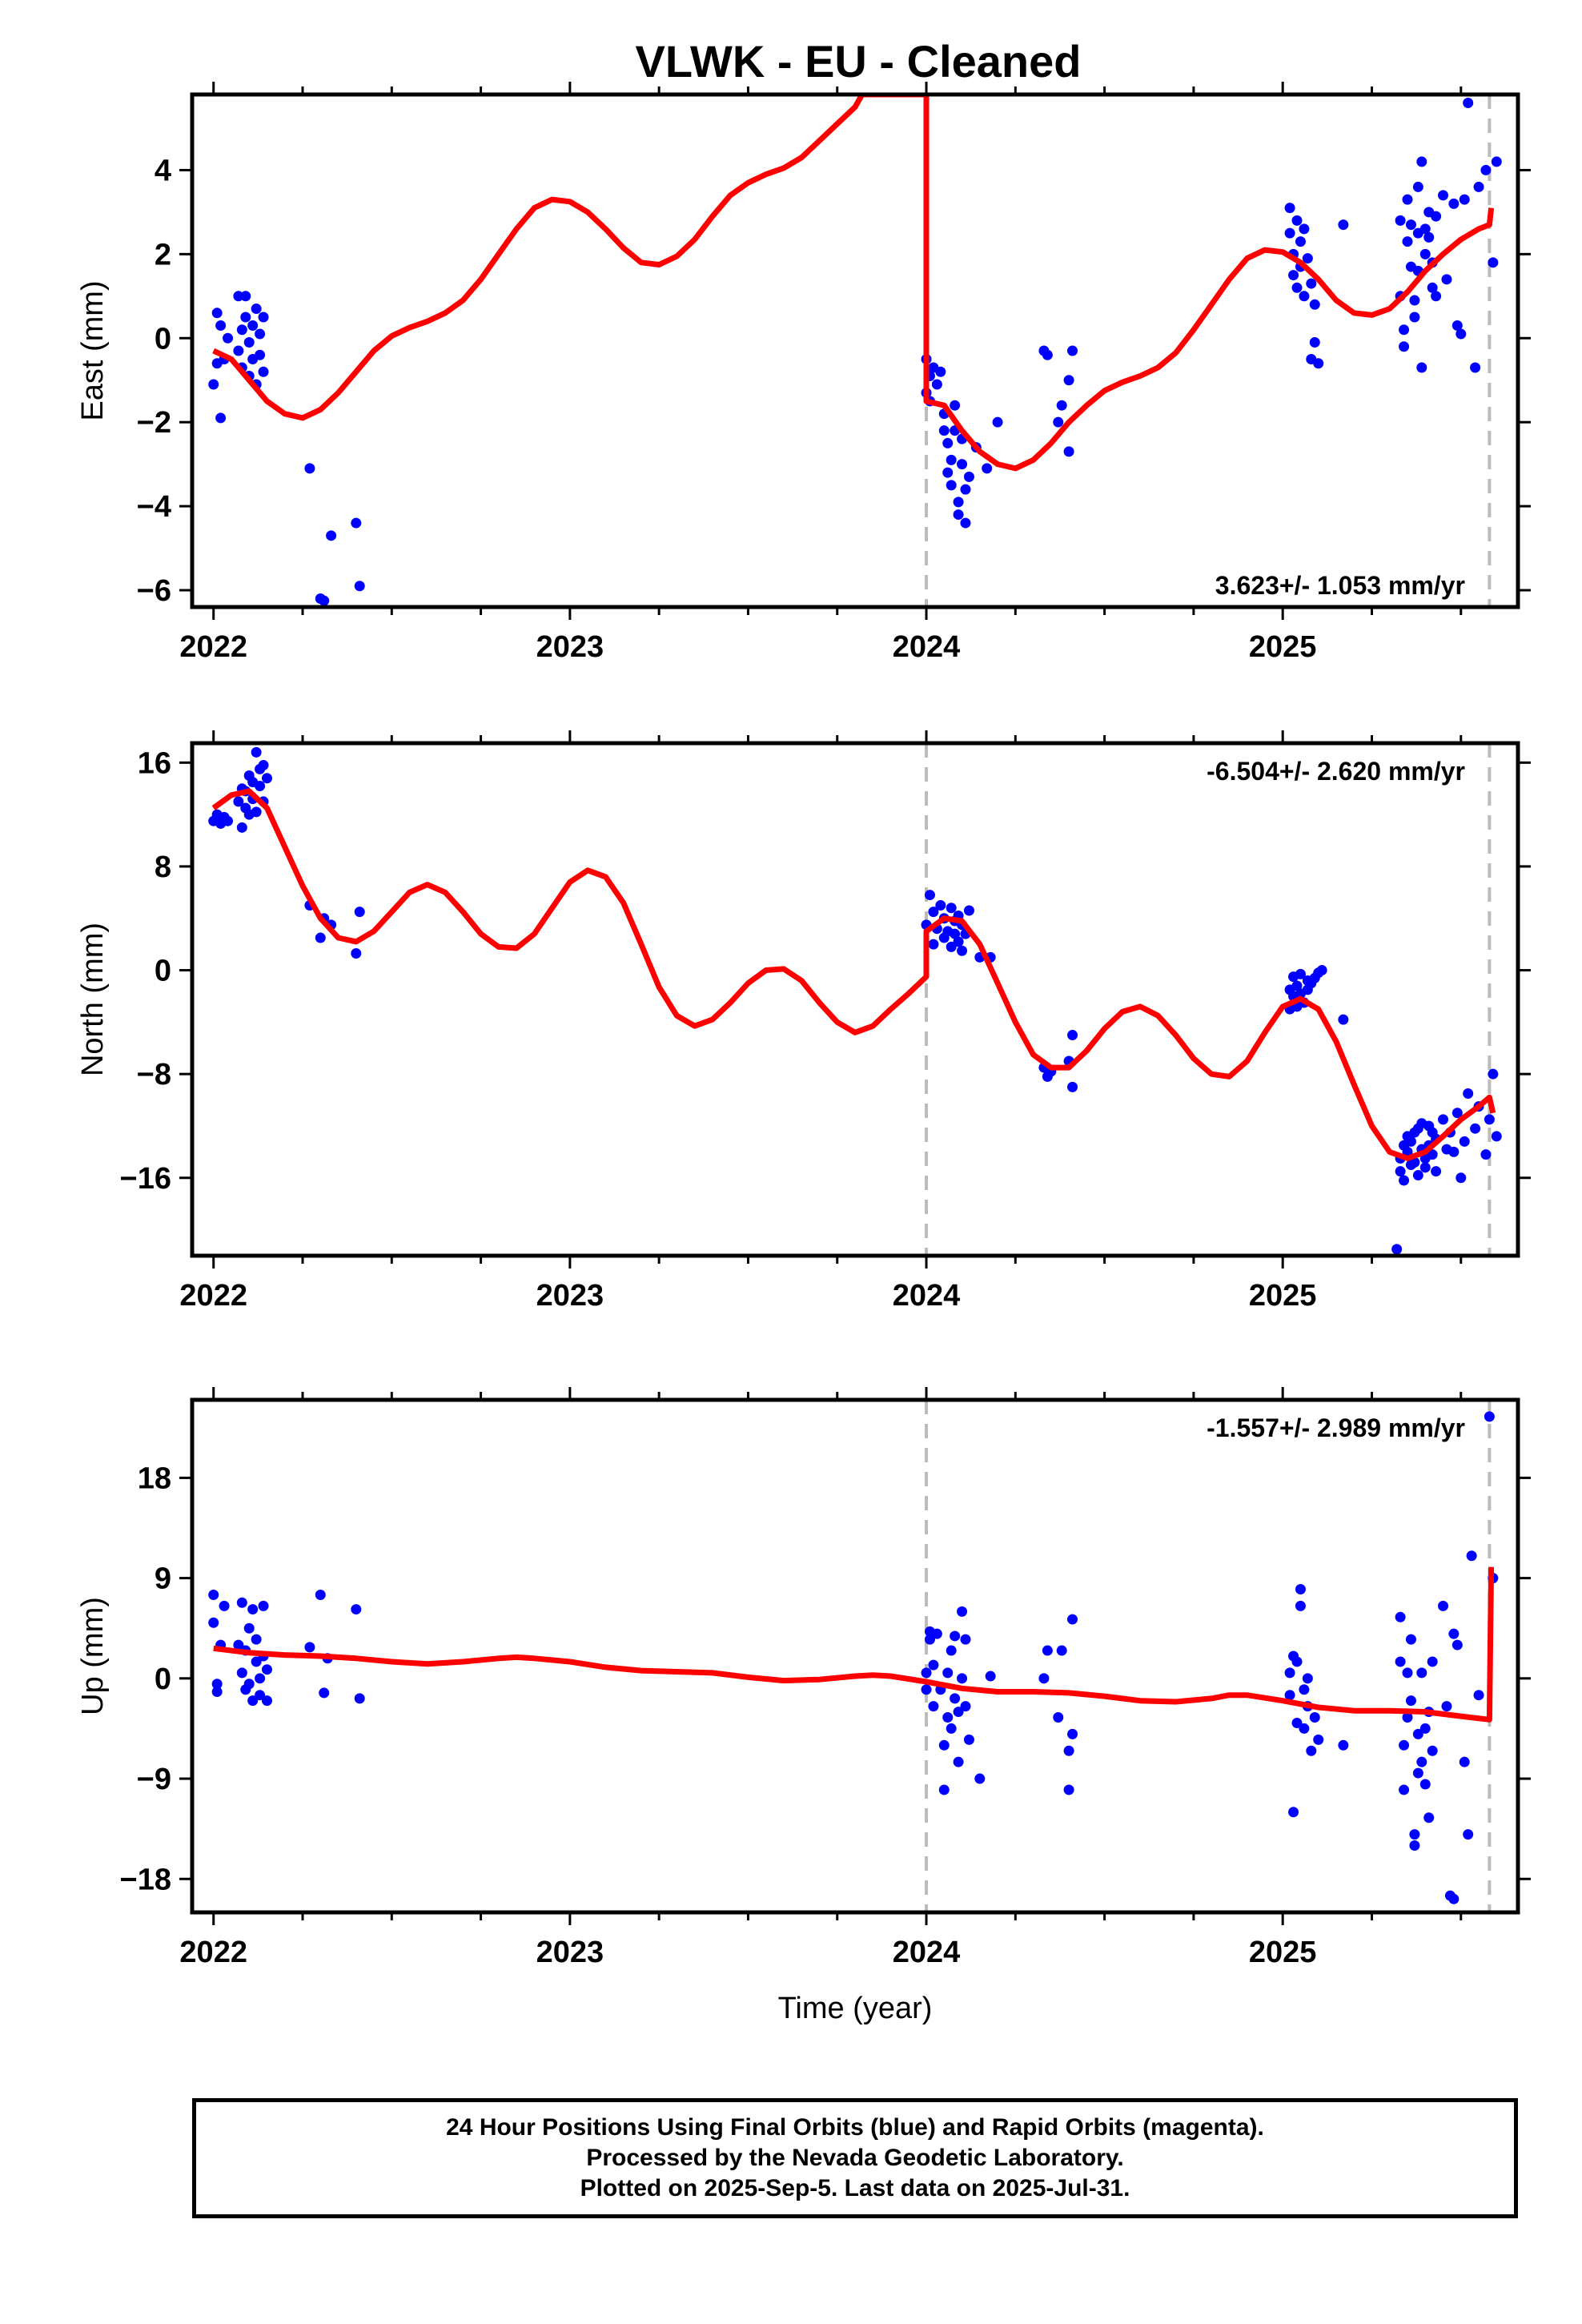 This screenshot has width=1582, height=2324. Describe the element at coordinates (927, 647) in the screenshot. I see `panel-1-x-tick-label: 2024` at that location.